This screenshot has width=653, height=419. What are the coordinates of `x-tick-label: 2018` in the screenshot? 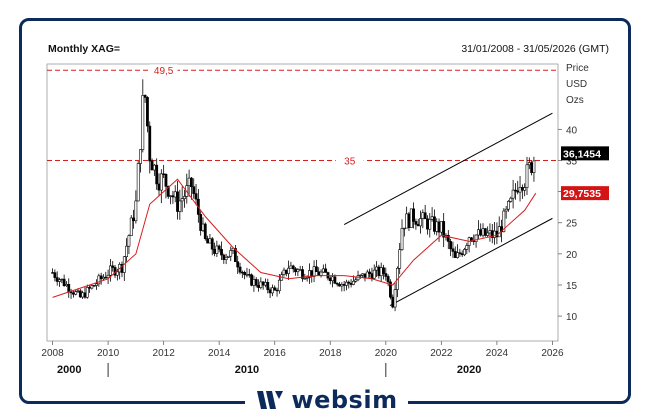 It's located at (330, 353).